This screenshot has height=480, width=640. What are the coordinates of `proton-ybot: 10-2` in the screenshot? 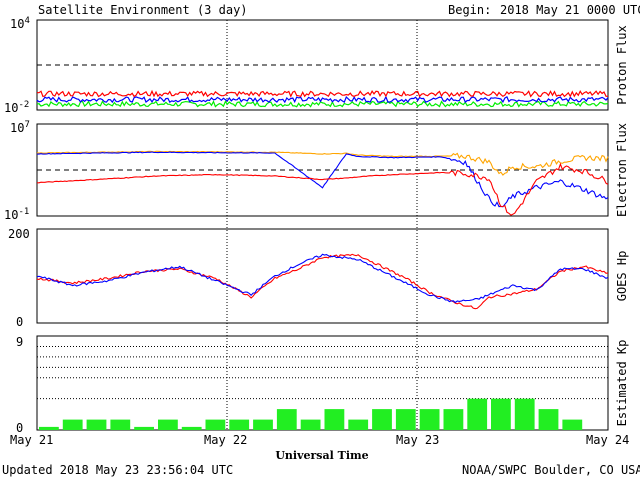 It's located at (16, 107).